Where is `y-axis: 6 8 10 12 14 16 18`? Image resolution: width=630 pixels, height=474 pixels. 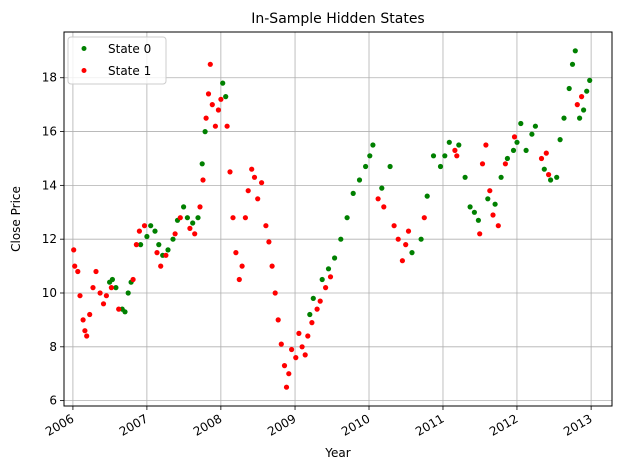 y-axis: 6 8 10 12 14 16 18 is located at coordinates (53, 239).